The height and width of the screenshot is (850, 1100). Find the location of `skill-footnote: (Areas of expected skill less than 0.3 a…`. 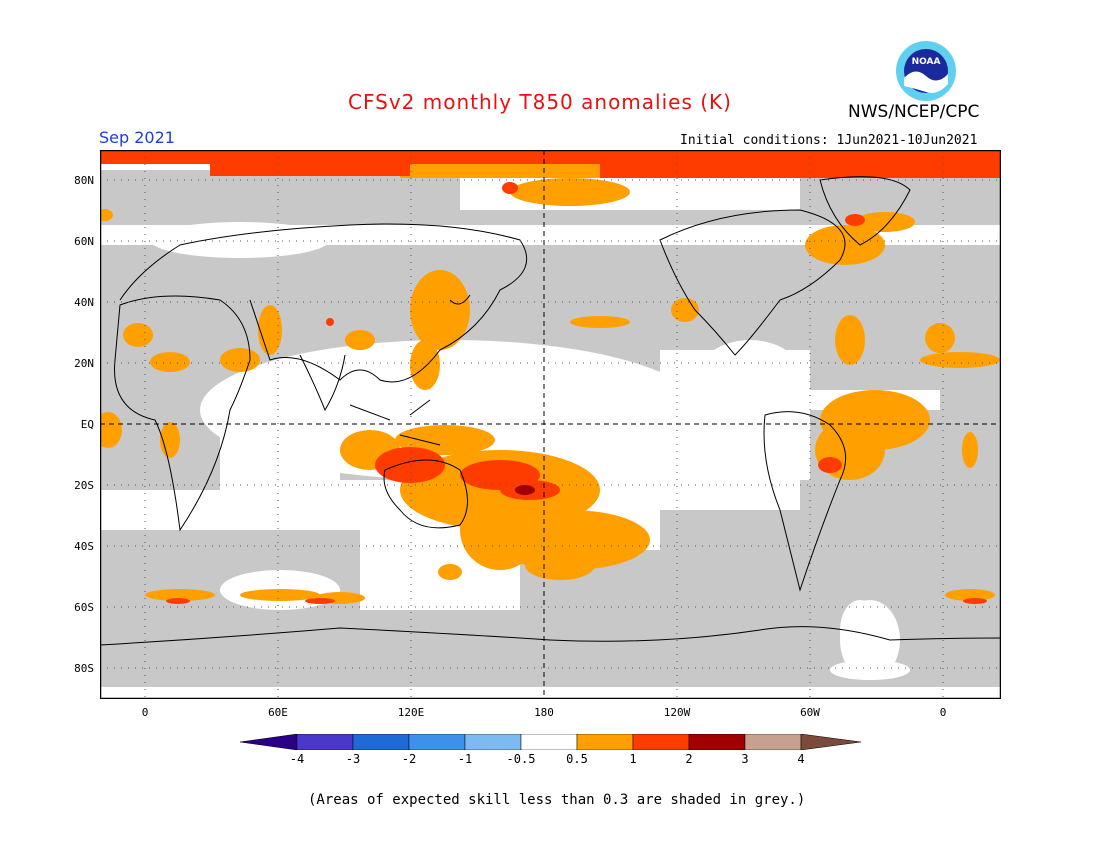

skill-footnote: (Areas of expected skill less than 0.3 a… is located at coordinates (557, 800).